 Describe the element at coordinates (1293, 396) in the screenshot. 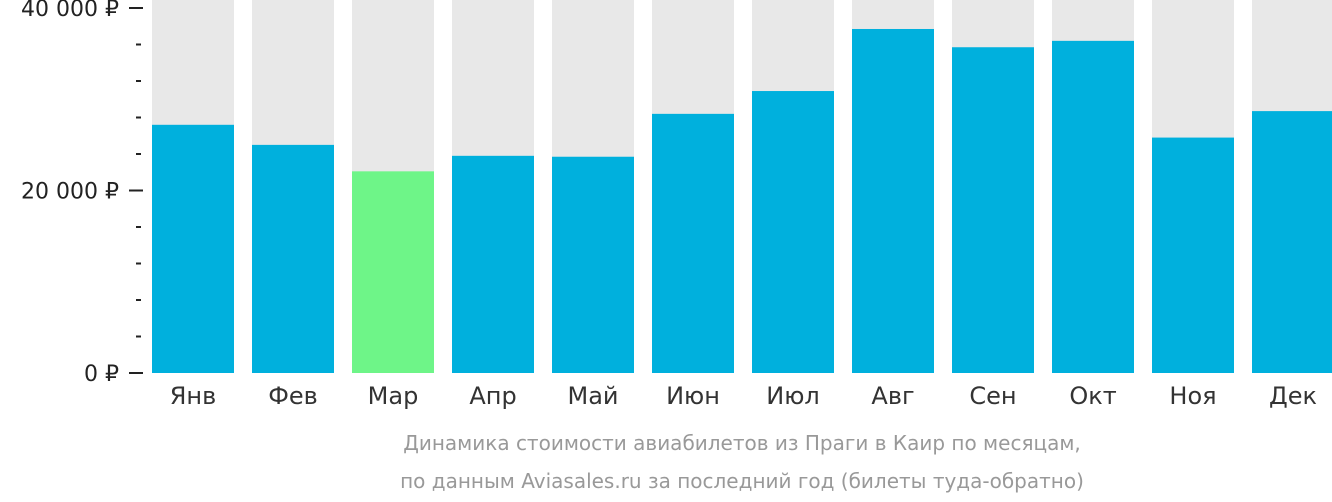

I see `x-tick-label: Дек` at that location.